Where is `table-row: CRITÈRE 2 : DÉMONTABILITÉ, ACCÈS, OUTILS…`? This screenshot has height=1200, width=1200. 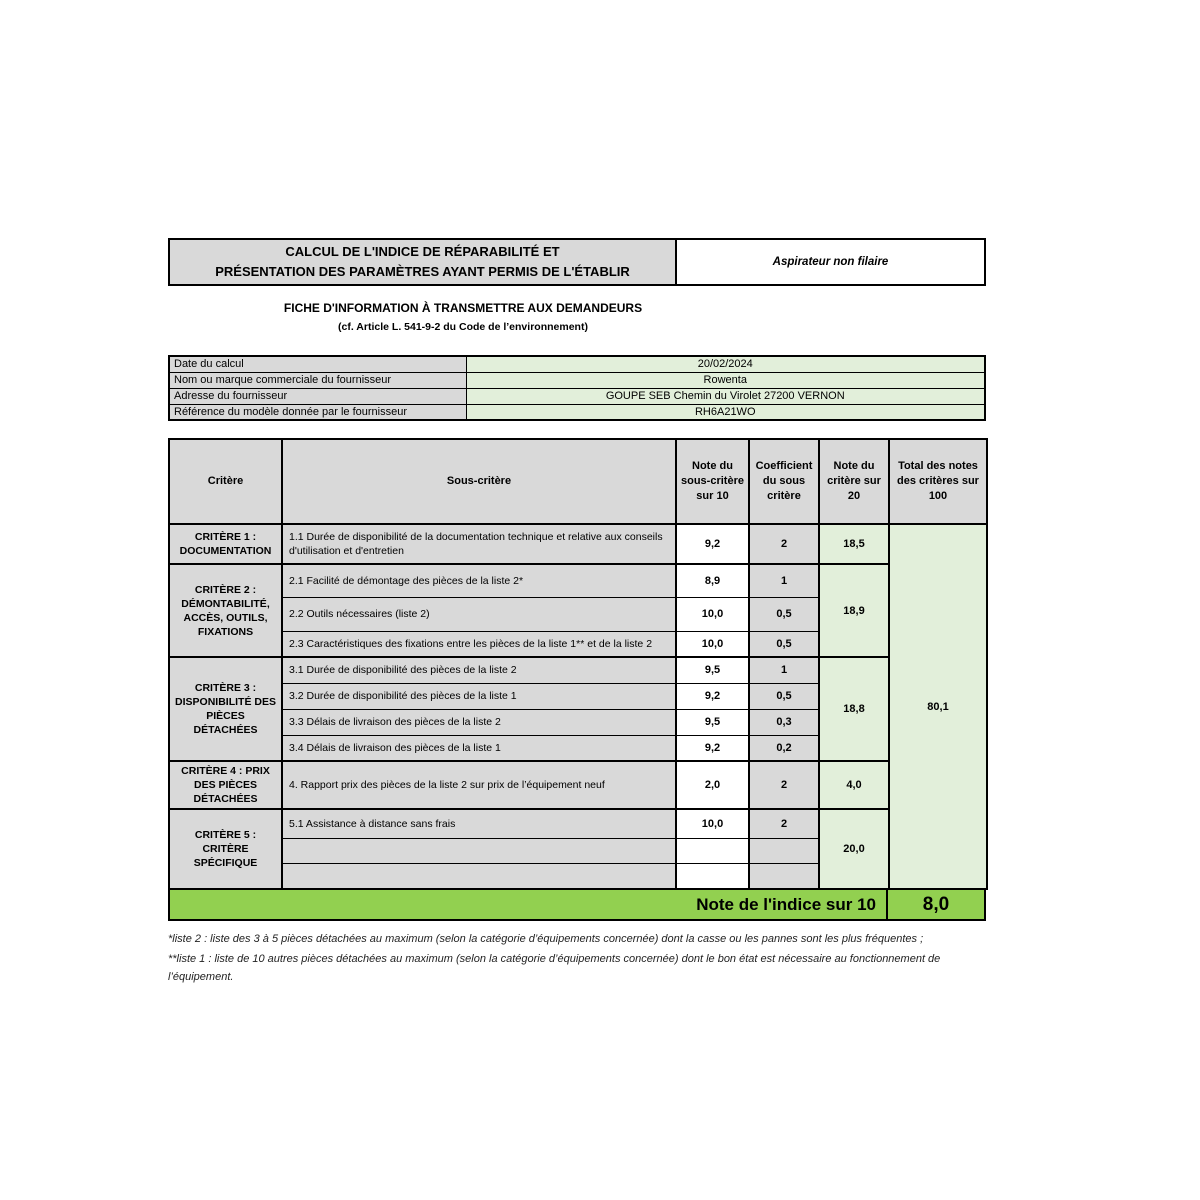 table-row: CRITÈRE 2 : DÉMONTABILITÉ, ACCÈS, OUTILS… is located at coordinates (577, 610).